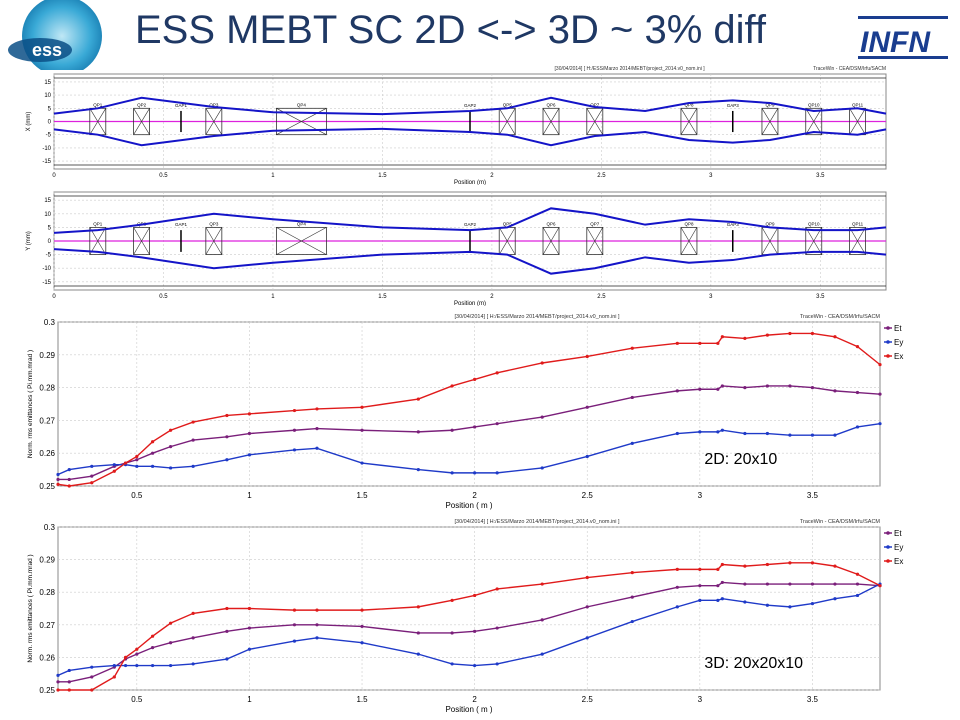  I want to click on element-label: QP11, so click(858, 223).